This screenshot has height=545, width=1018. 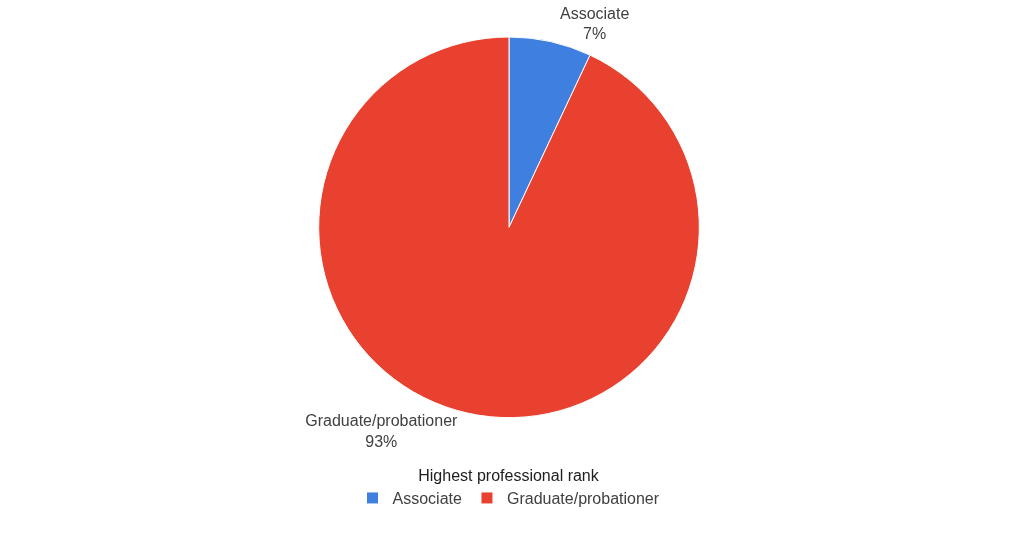 What do you see at coordinates (583, 499) in the screenshot?
I see `legend-label: Graduate/probationer` at bounding box center [583, 499].